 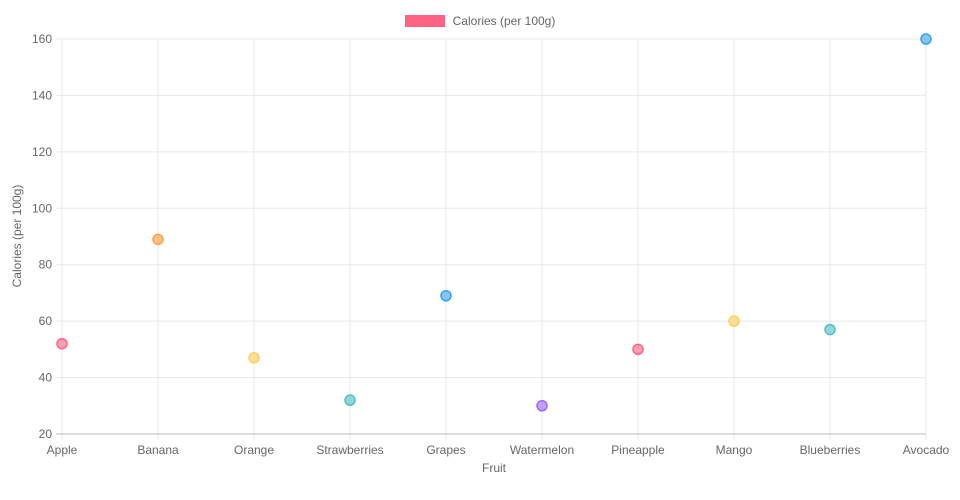 I want to click on x-tick-label: Strawberries, so click(x=349, y=450).